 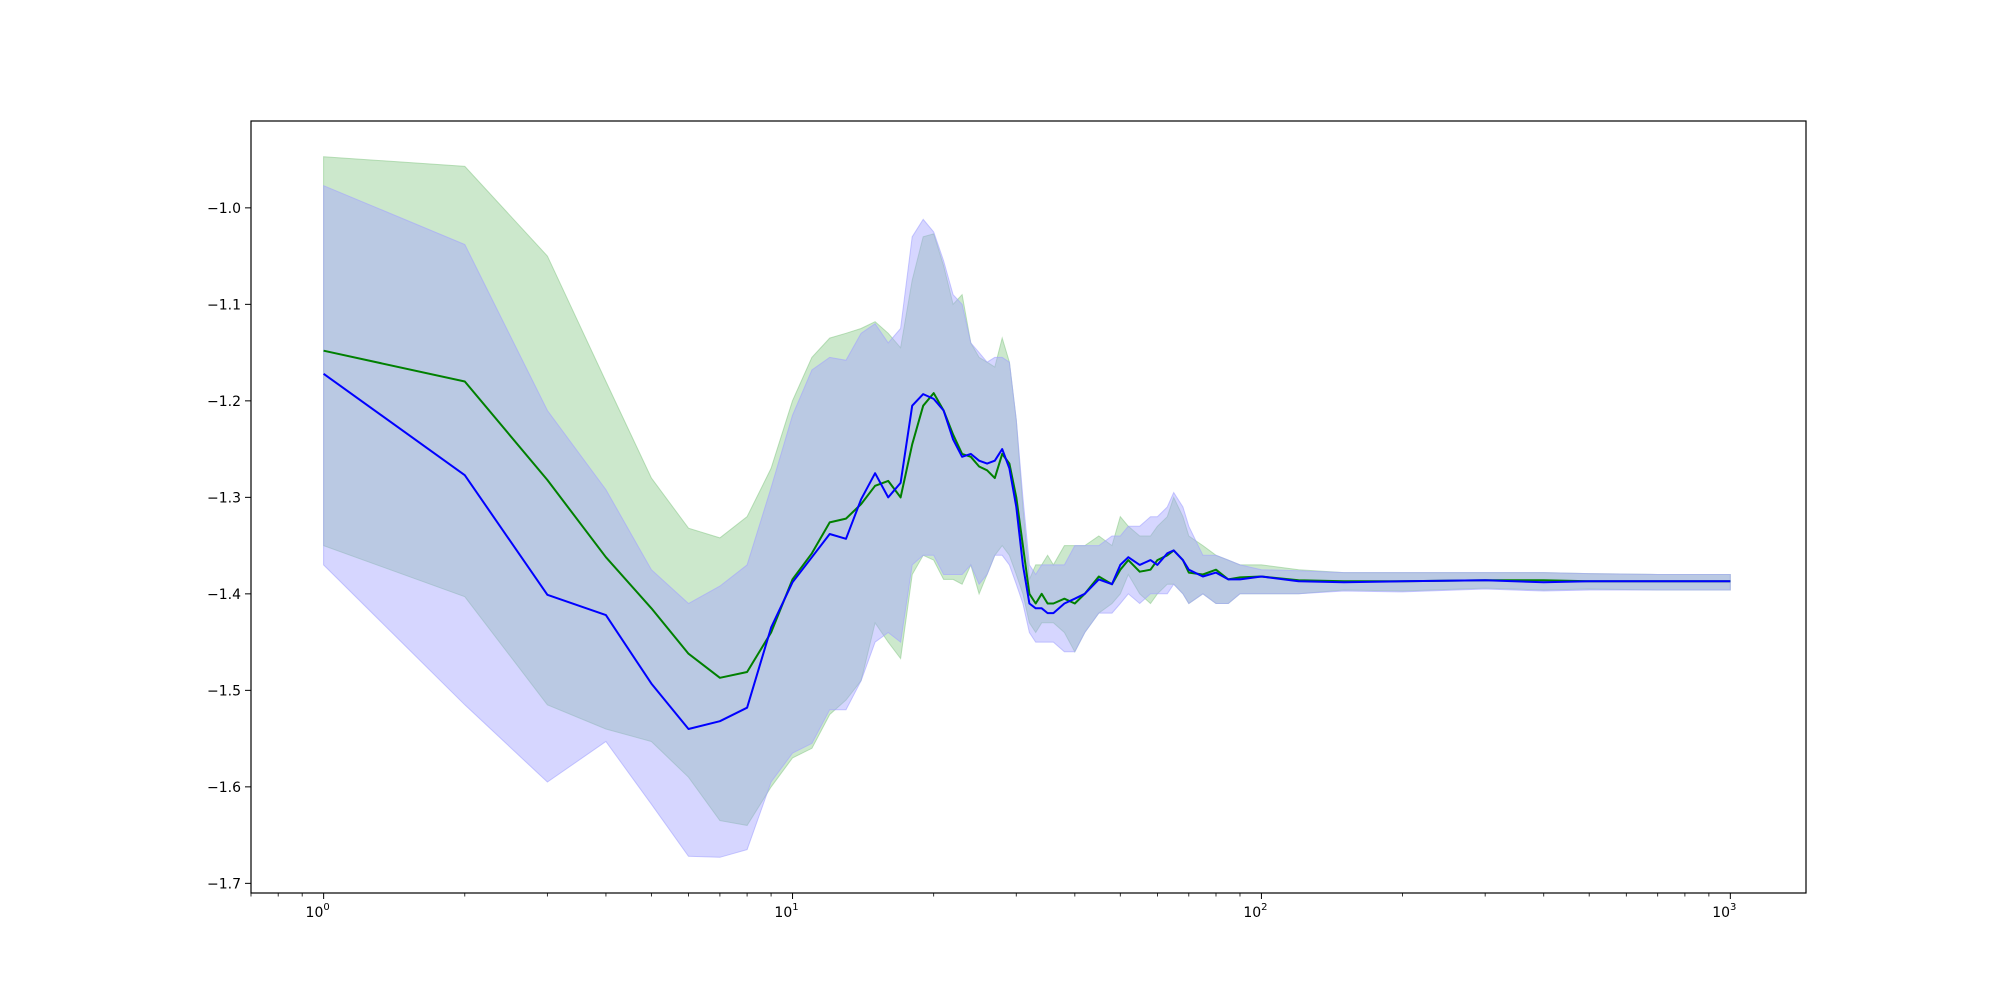 I want to click on y-tick-label-0: −1.0, so click(x=224, y=209).